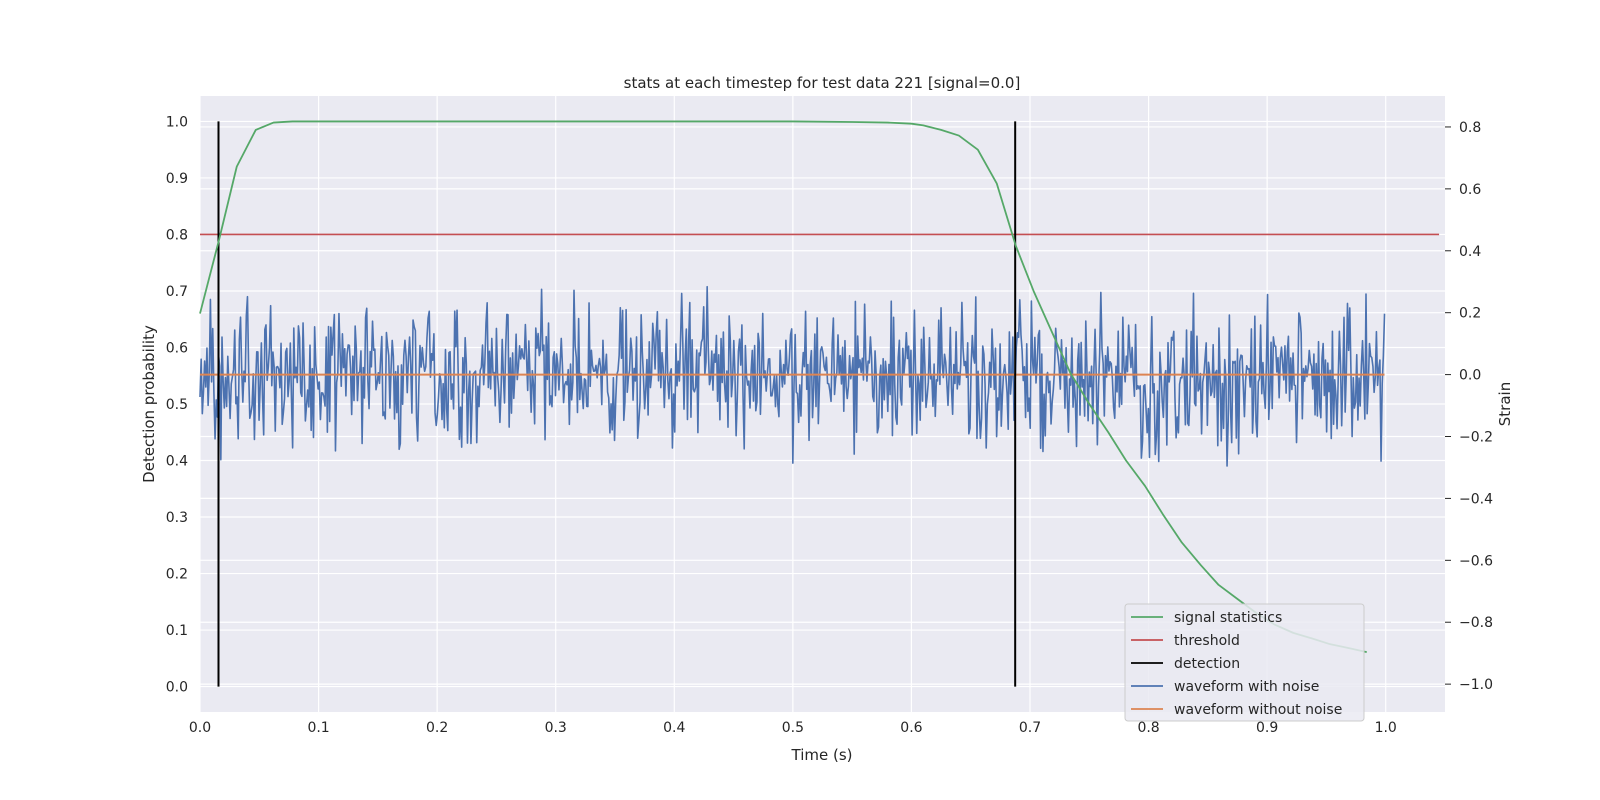 The height and width of the screenshot is (800, 1600). I want to click on y-right-tick-label: −0.4, so click(1476, 499).